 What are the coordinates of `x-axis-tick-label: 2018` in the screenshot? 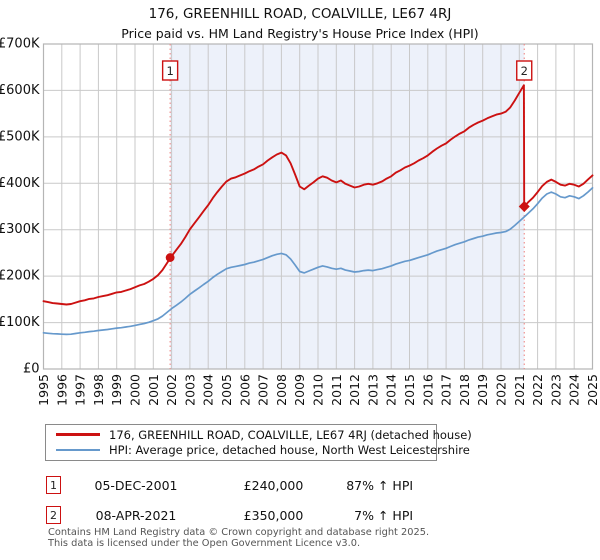 It's located at (464, 390).